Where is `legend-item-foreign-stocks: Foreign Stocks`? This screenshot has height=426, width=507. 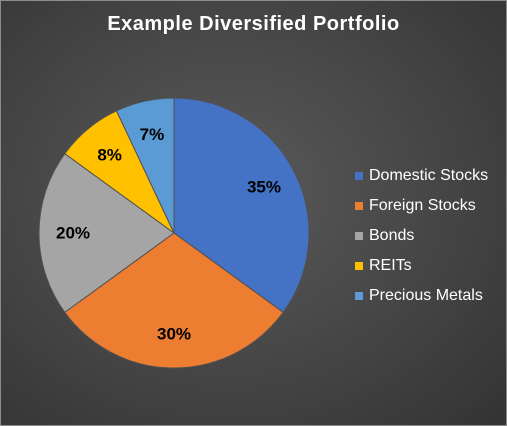 legend-item-foreign-stocks: Foreign Stocks is located at coordinates (421, 206).